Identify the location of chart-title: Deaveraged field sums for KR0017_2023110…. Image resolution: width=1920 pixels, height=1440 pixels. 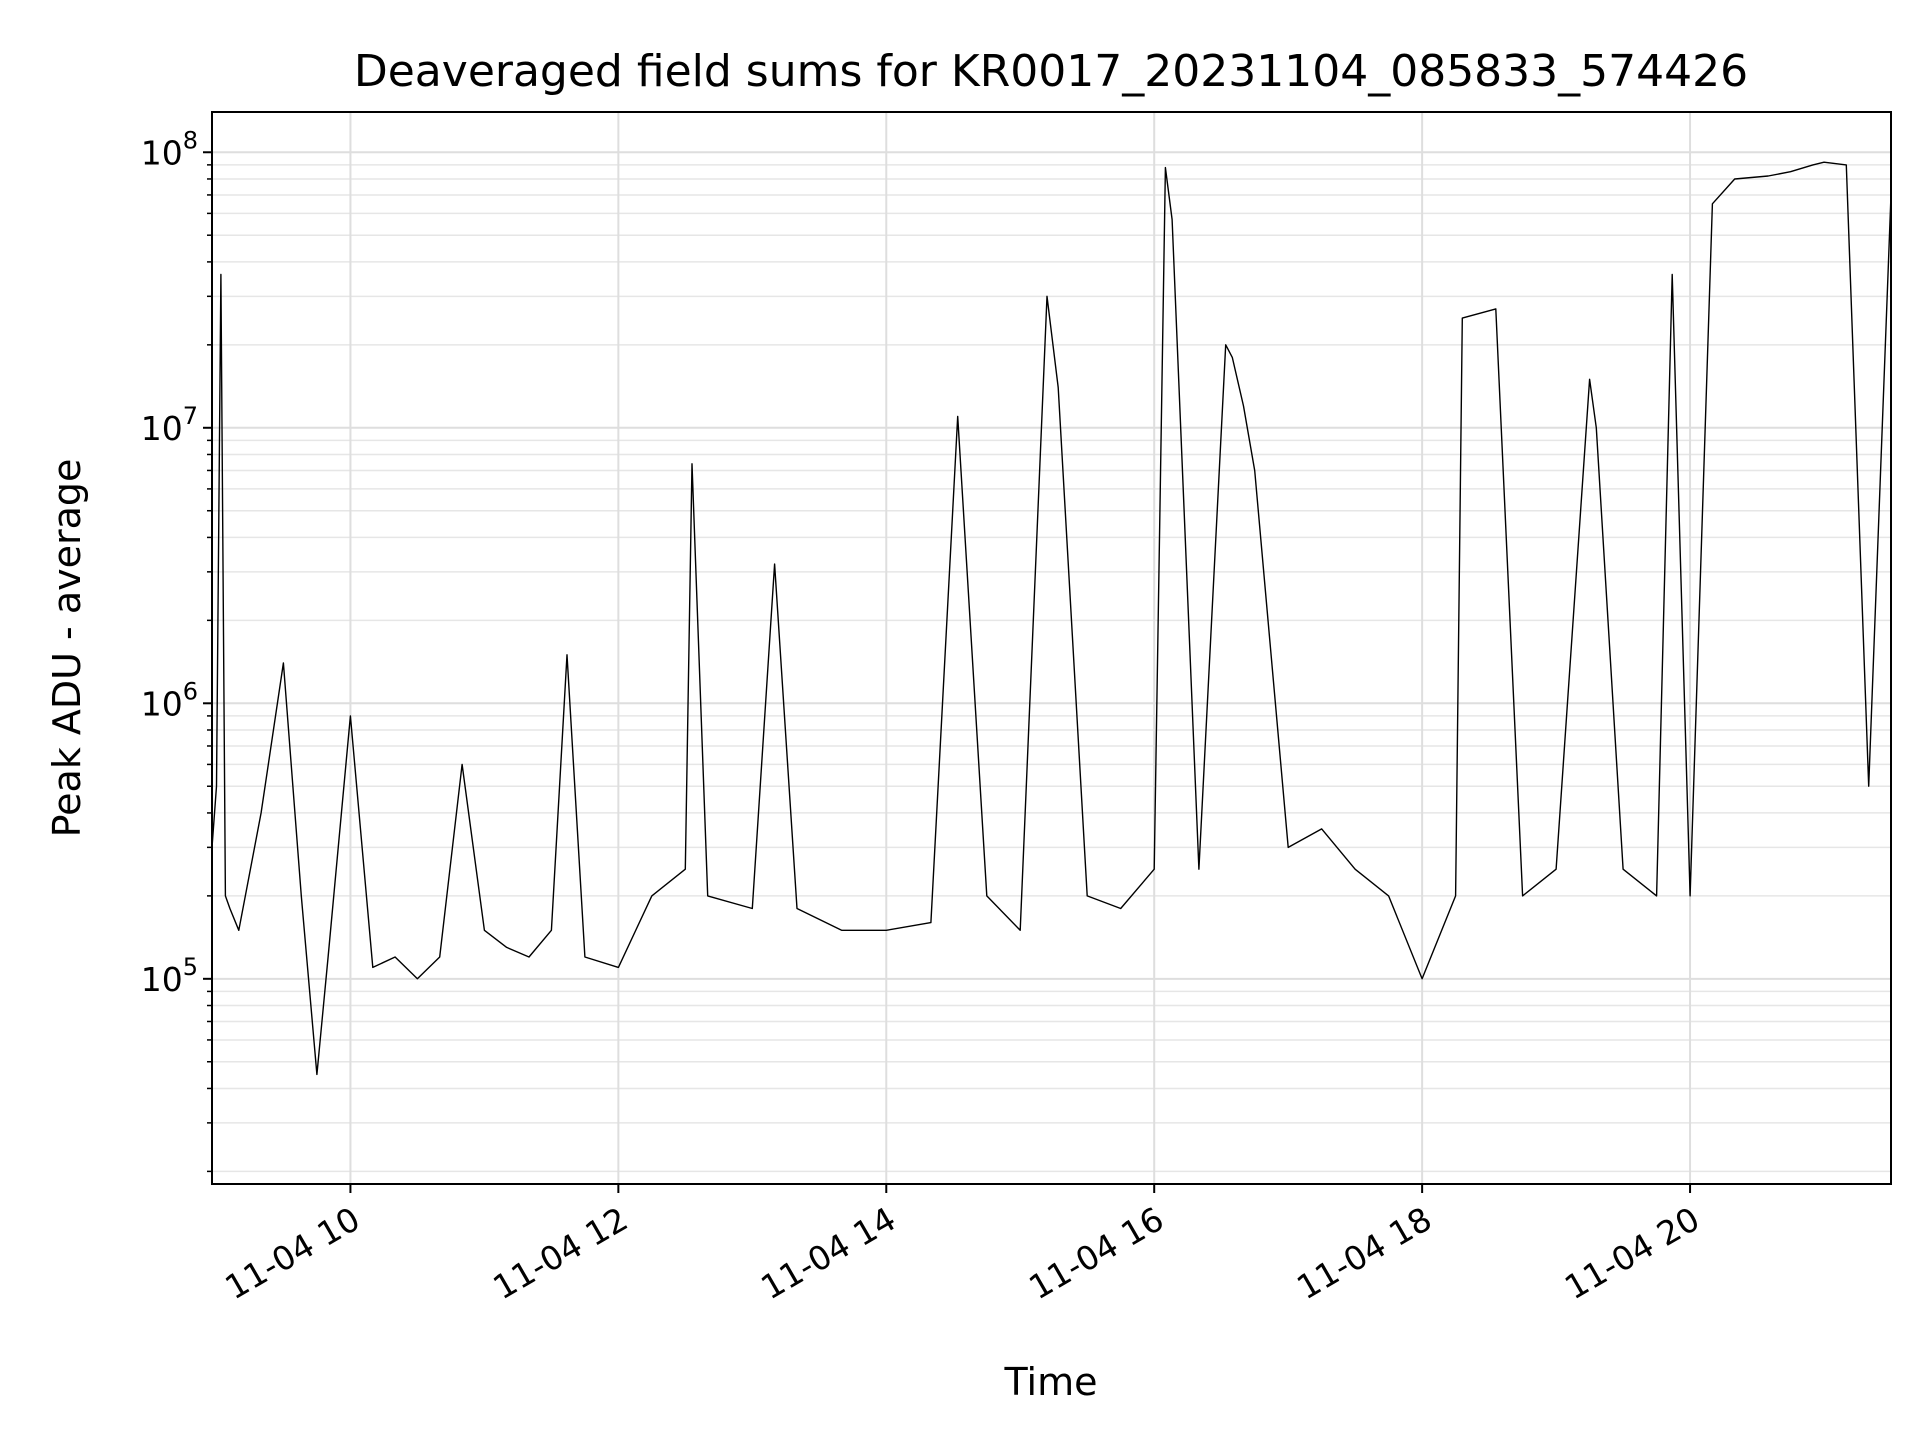
(1051, 71).